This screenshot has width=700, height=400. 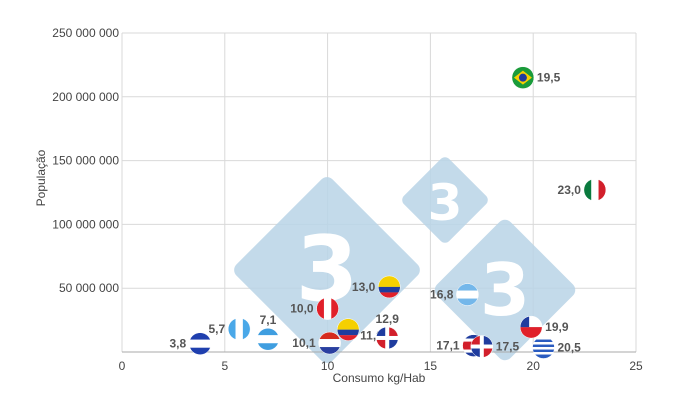 I want to click on data-point: 10,0, so click(x=314, y=308).